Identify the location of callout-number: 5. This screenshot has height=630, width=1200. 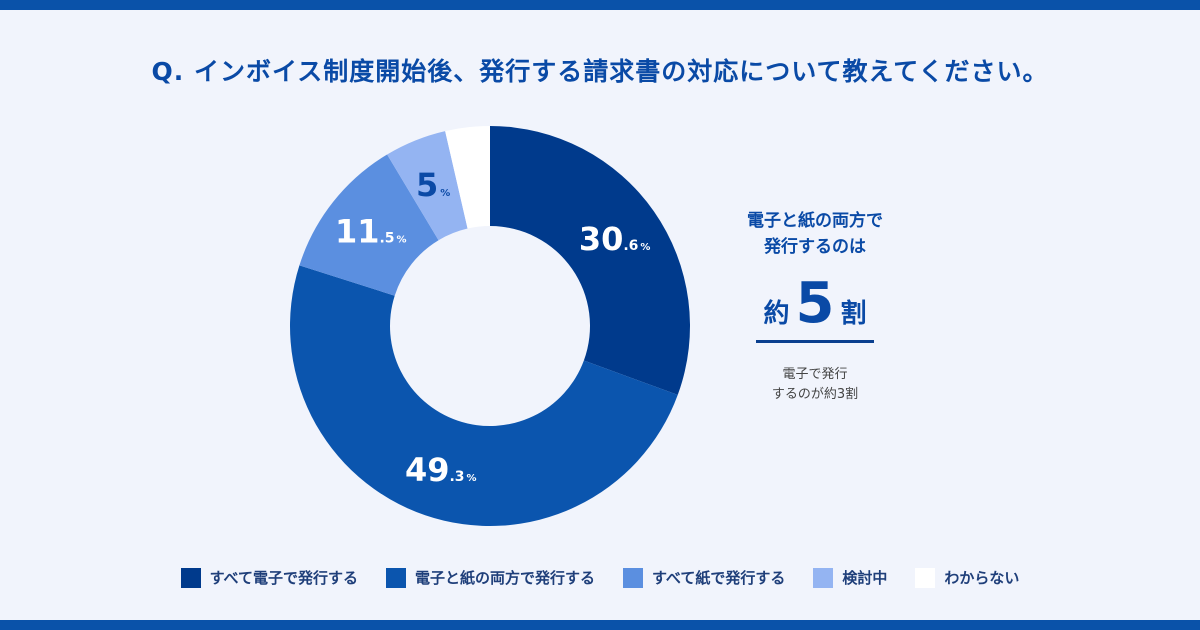
(815, 303).